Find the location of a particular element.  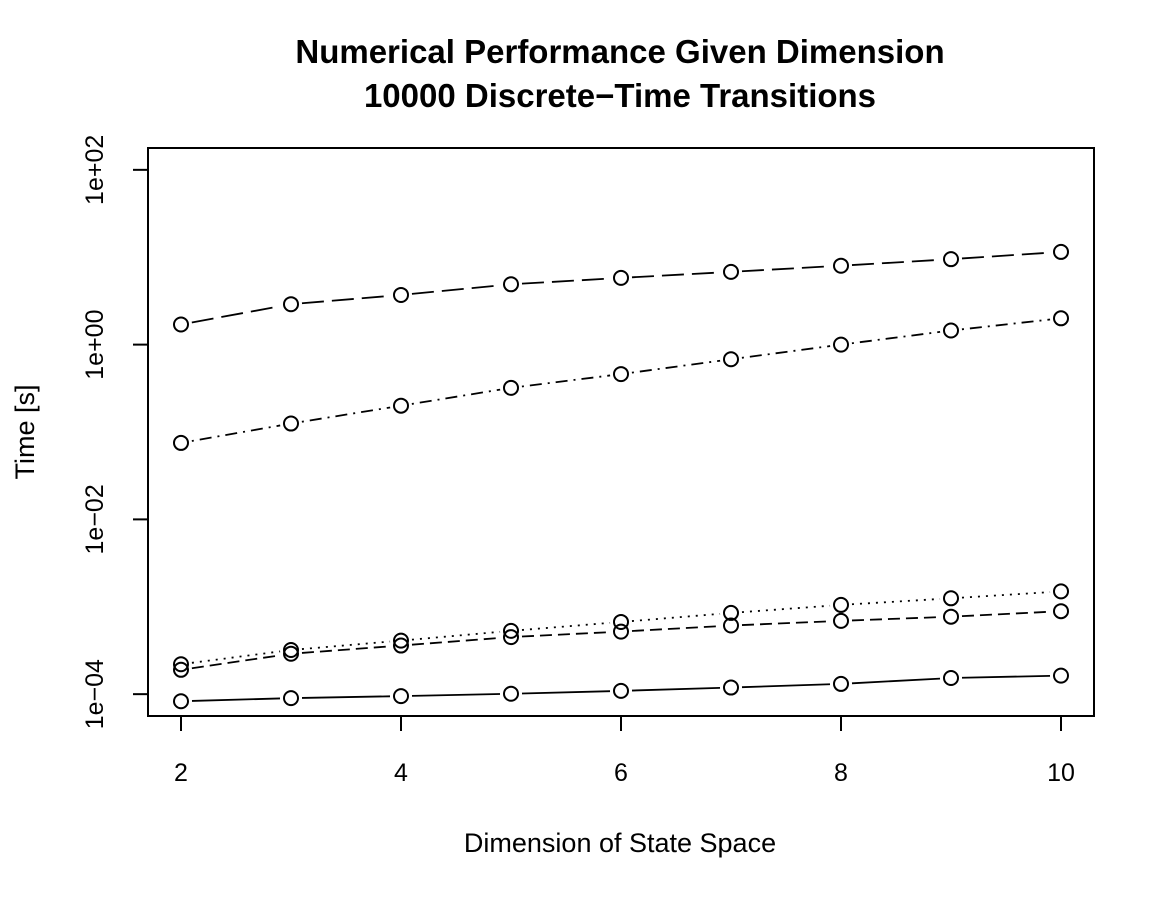

series-dotdash is located at coordinates (621, 380).